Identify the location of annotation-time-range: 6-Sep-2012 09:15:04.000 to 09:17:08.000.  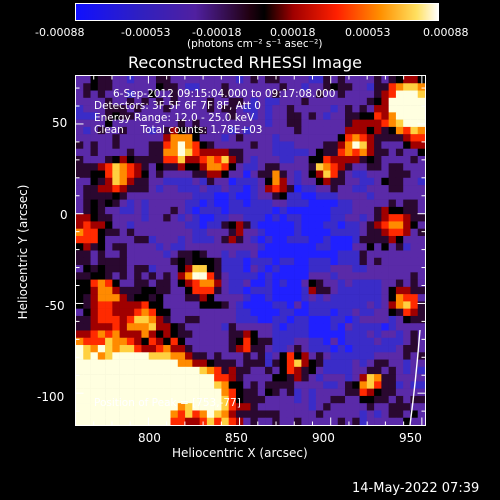
(224, 94).